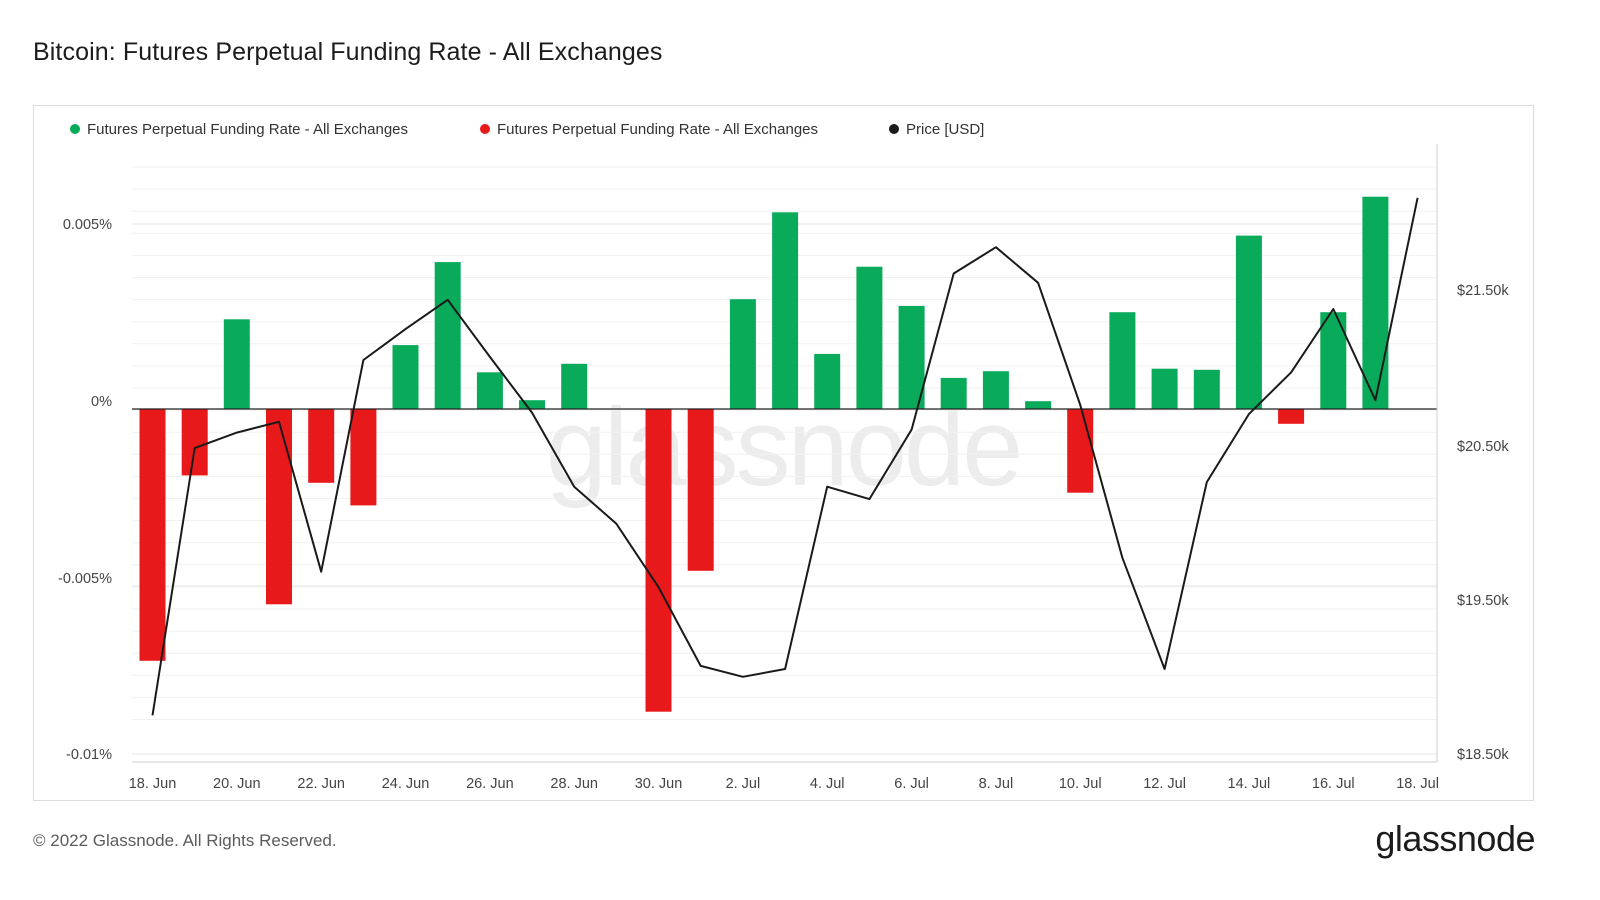 The height and width of the screenshot is (900, 1600). Describe the element at coordinates (185, 840) in the screenshot. I see `copyright-footer: © 2022 Glassnode. All Rights Reserved.` at that location.